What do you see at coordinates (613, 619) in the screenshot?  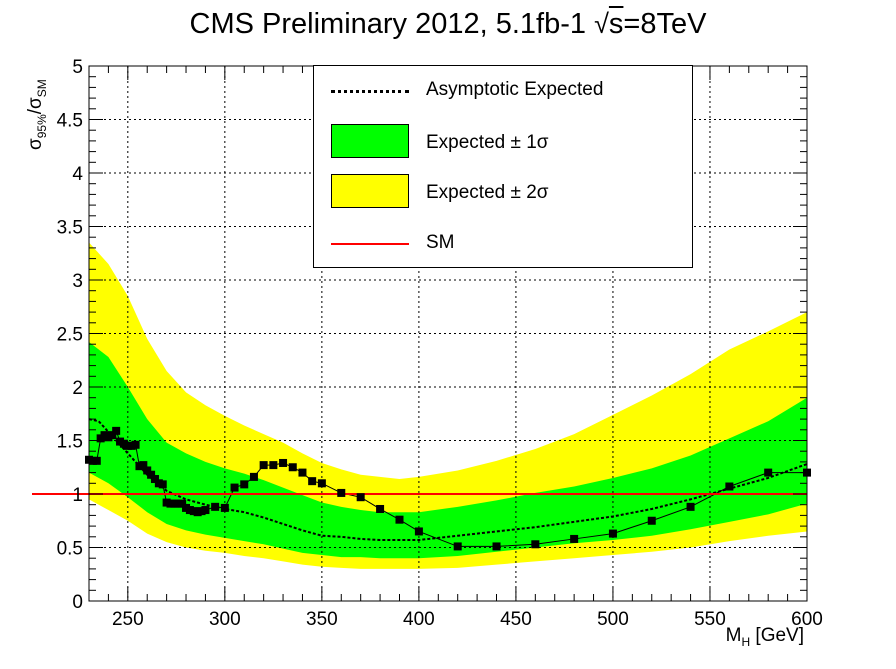 I see `x-tick-label: 500` at bounding box center [613, 619].